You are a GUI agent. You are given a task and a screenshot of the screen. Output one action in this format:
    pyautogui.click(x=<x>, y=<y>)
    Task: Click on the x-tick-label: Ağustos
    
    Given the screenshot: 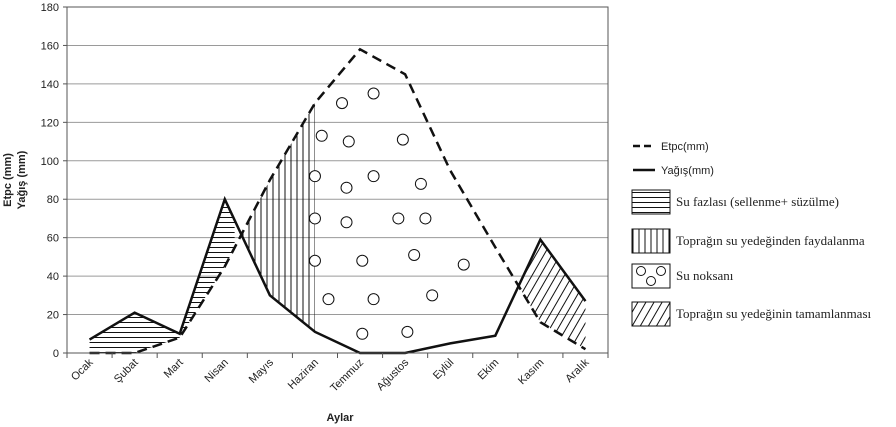 What is the action you would take?
    pyautogui.click(x=393, y=374)
    